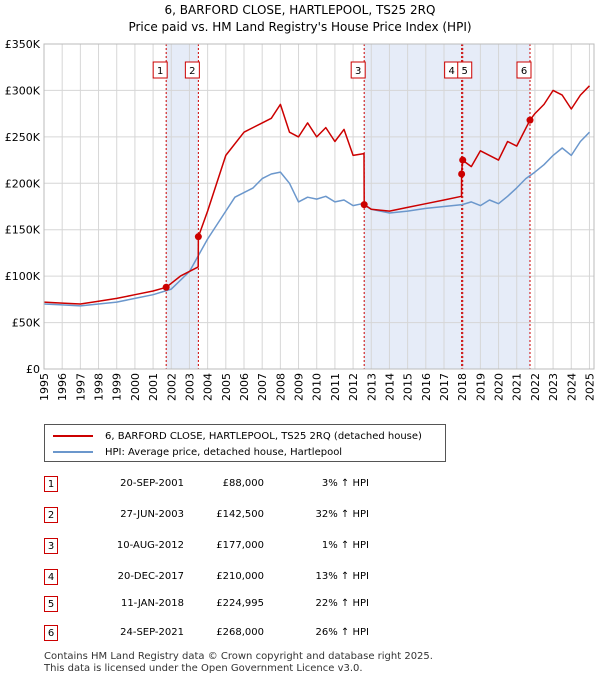  Describe the element at coordinates (51, 546) in the screenshot. I see `sale-number: 3` at that location.